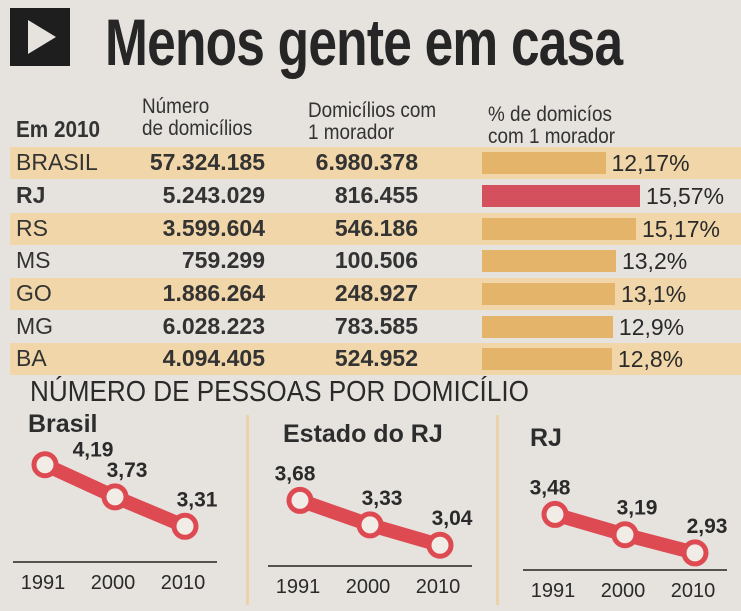 Image resolution: width=741 pixels, height=611 pixels. I want to click on row-single: 100.506, so click(376, 260).